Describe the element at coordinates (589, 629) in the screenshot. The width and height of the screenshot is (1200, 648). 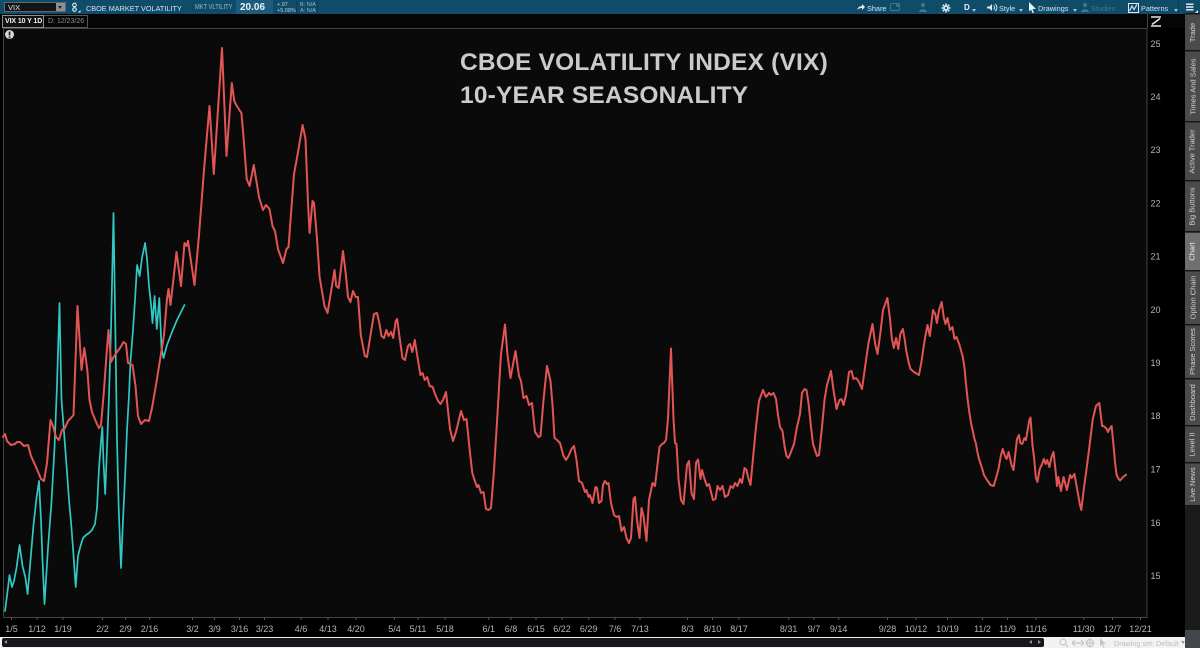
I see `svg-text: 6/29` at that location.